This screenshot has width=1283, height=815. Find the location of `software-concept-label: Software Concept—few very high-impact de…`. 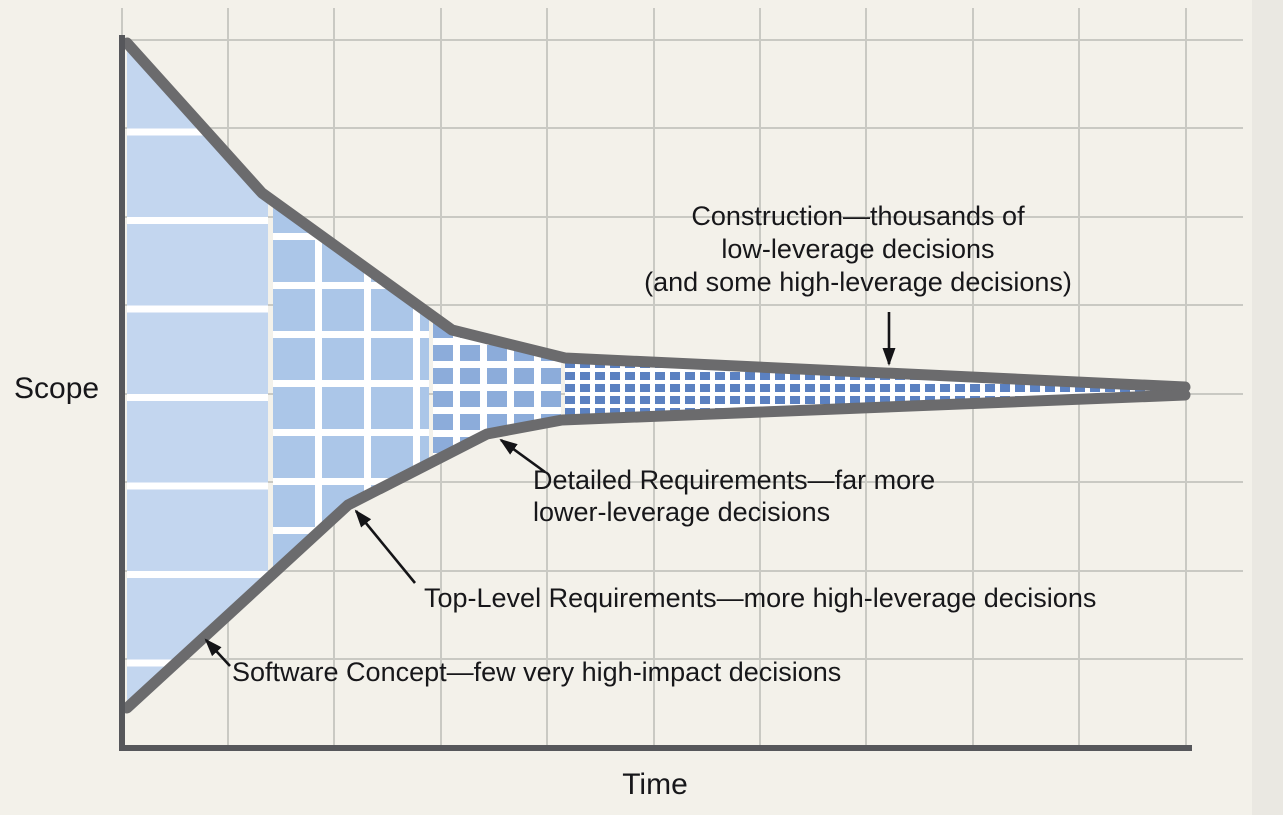

software-concept-label: Software Concept—few very high-impact de… is located at coordinates (536, 672).